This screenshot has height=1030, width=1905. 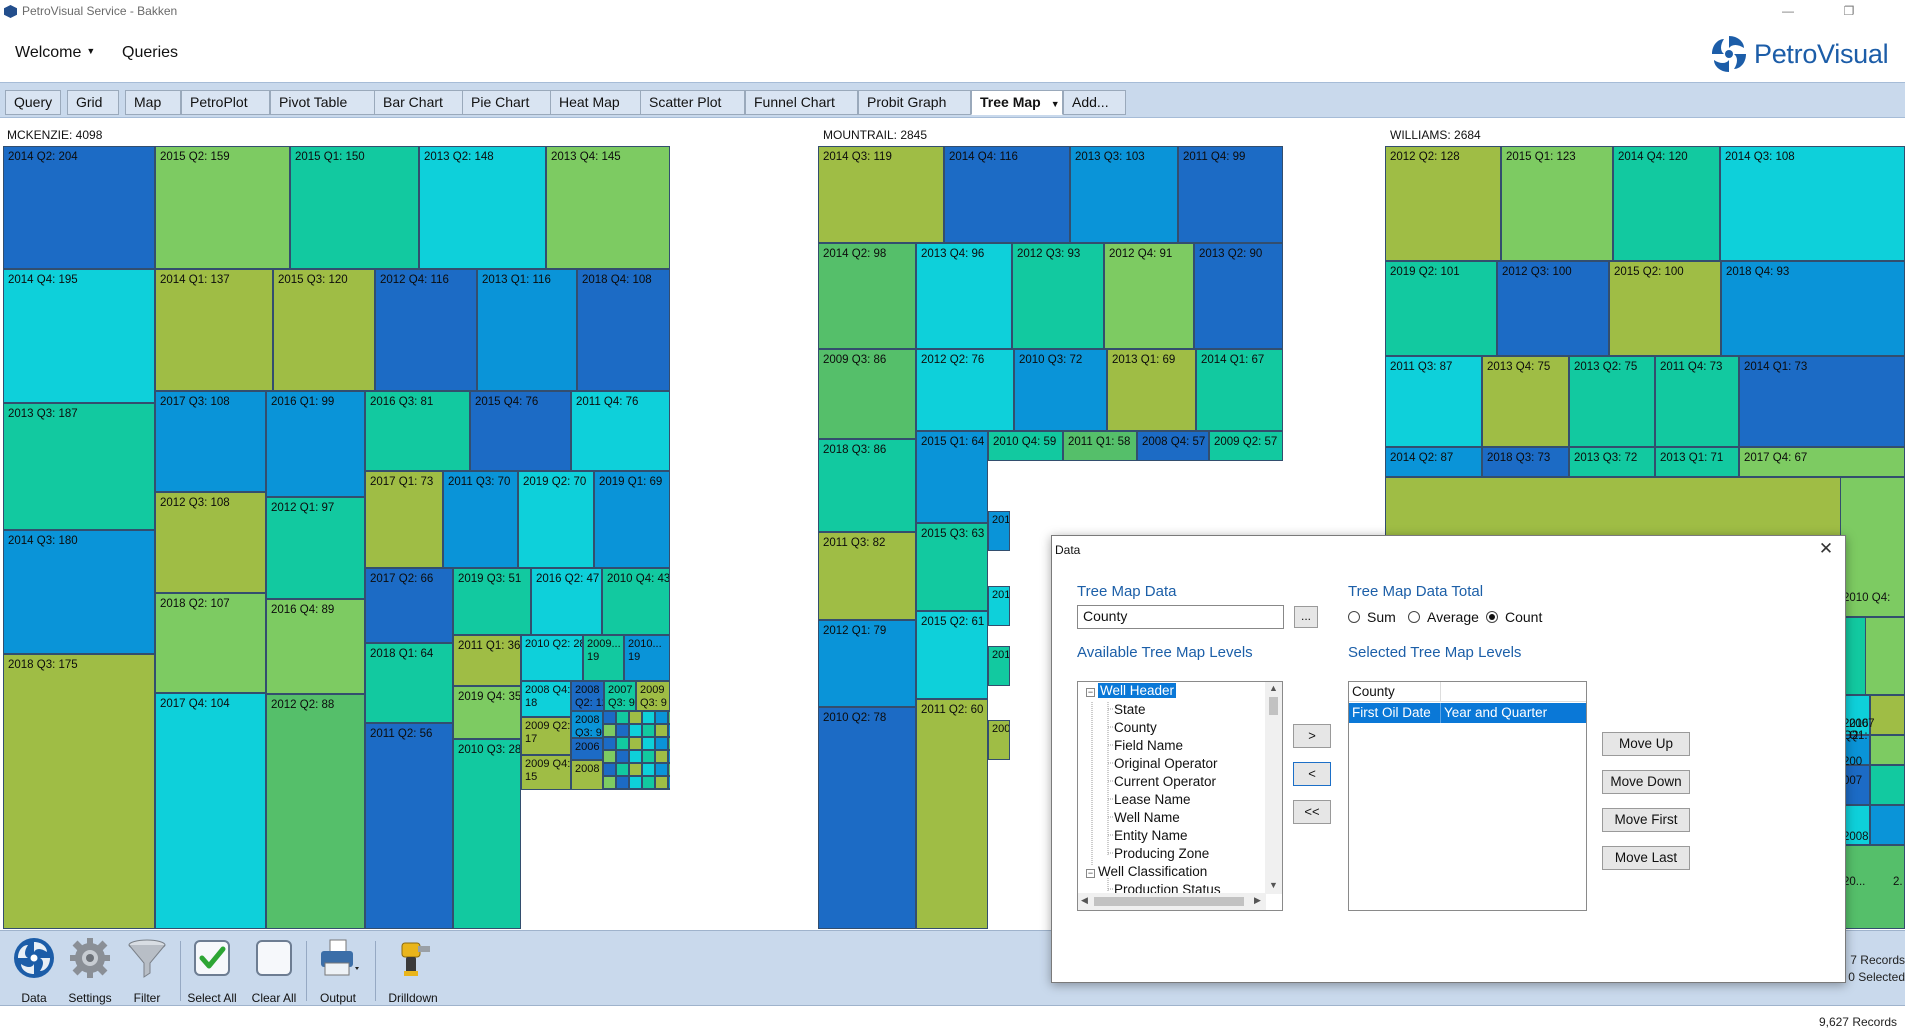 What do you see at coordinates (1058, 296) in the screenshot?
I see `tree-map-cell: 2012 Q3: 93` at bounding box center [1058, 296].